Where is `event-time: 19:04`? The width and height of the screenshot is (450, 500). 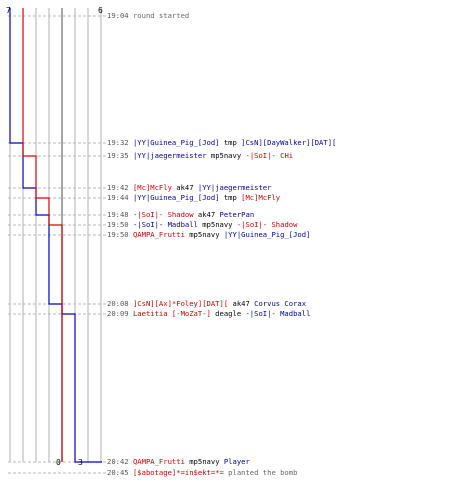 event-time: 19:04 is located at coordinates (120, 15).